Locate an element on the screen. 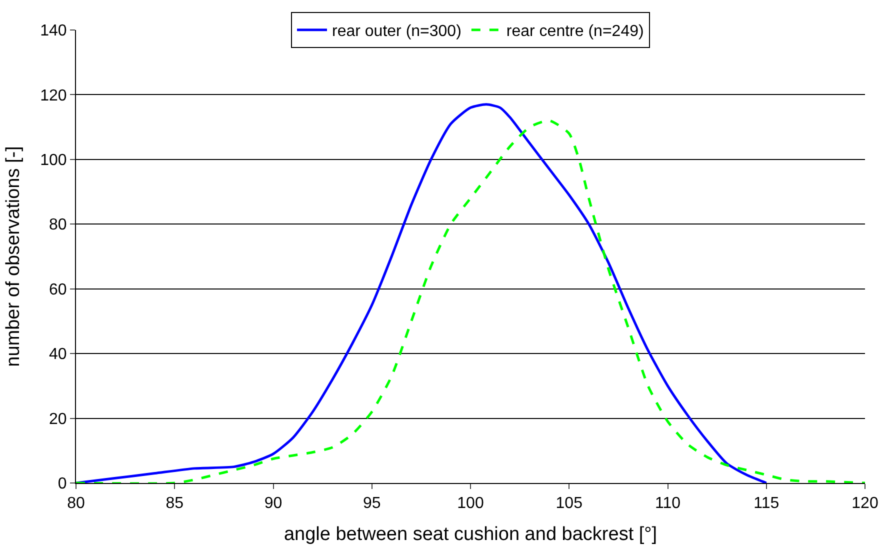 The width and height of the screenshot is (890, 555). x-tick-label: 85 is located at coordinates (175, 503).